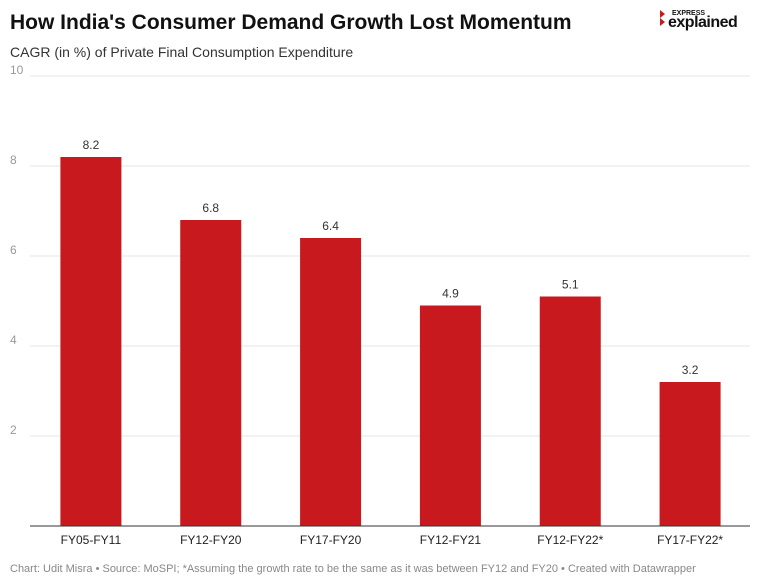 Image resolution: width=759 pixels, height=587 pixels. What do you see at coordinates (570, 285) in the screenshot?
I see `value-label: 5.1` at bounding box center [570, 285].